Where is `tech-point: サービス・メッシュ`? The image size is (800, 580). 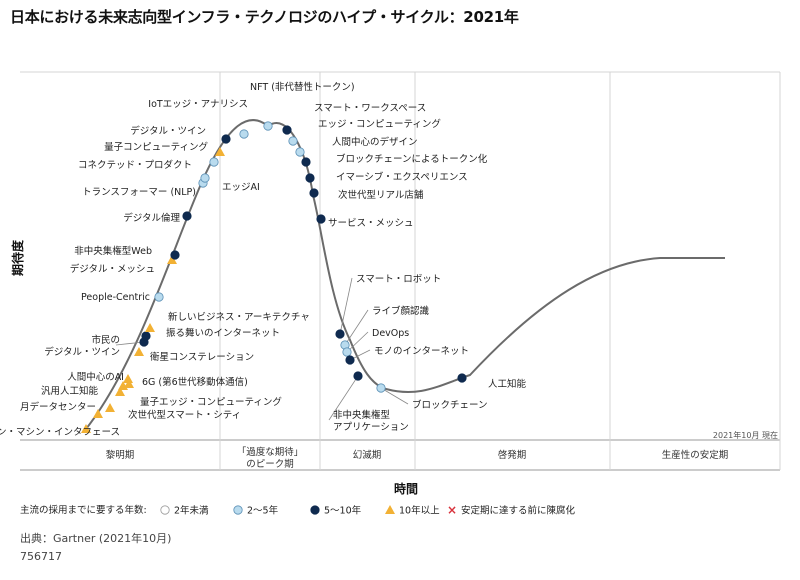
tech-point: サービス・メッシュ is located at coordinates (365, 221).